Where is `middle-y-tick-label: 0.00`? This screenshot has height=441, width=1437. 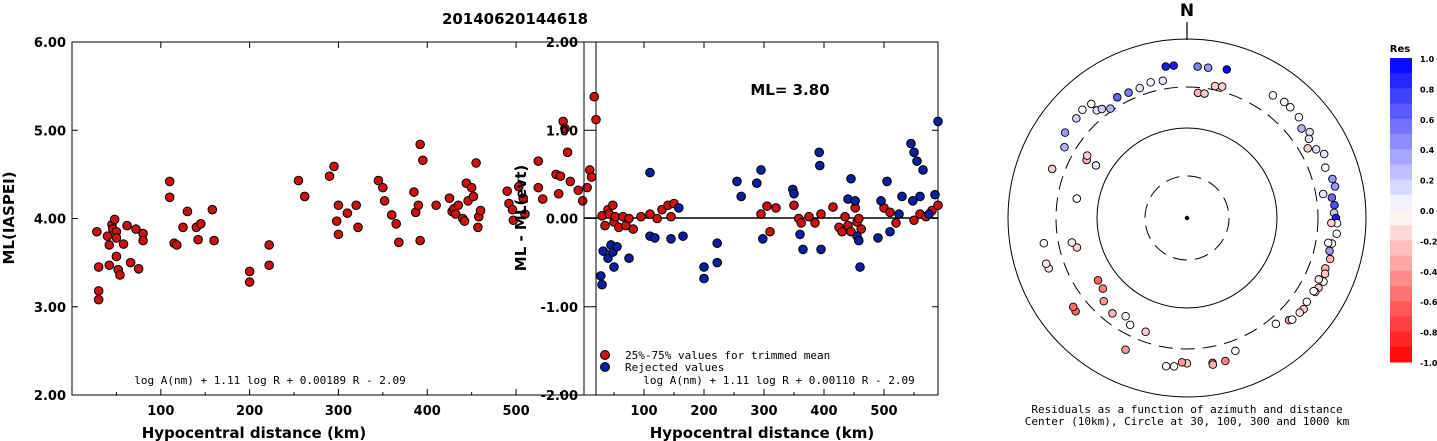 middle-y-tick-label: 0.00 is located at coordinates (562, 220).